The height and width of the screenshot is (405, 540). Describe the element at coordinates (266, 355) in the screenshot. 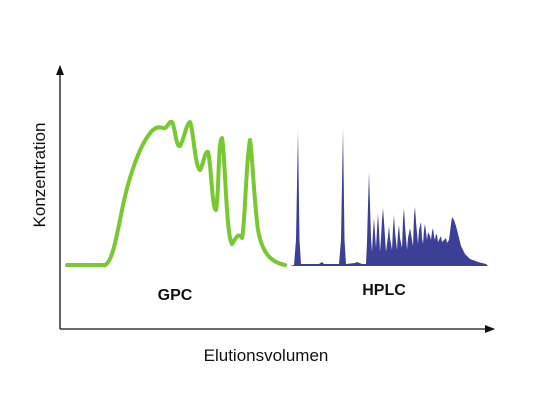

I see `x-axis-label: Elutionsvolumen` at that location.